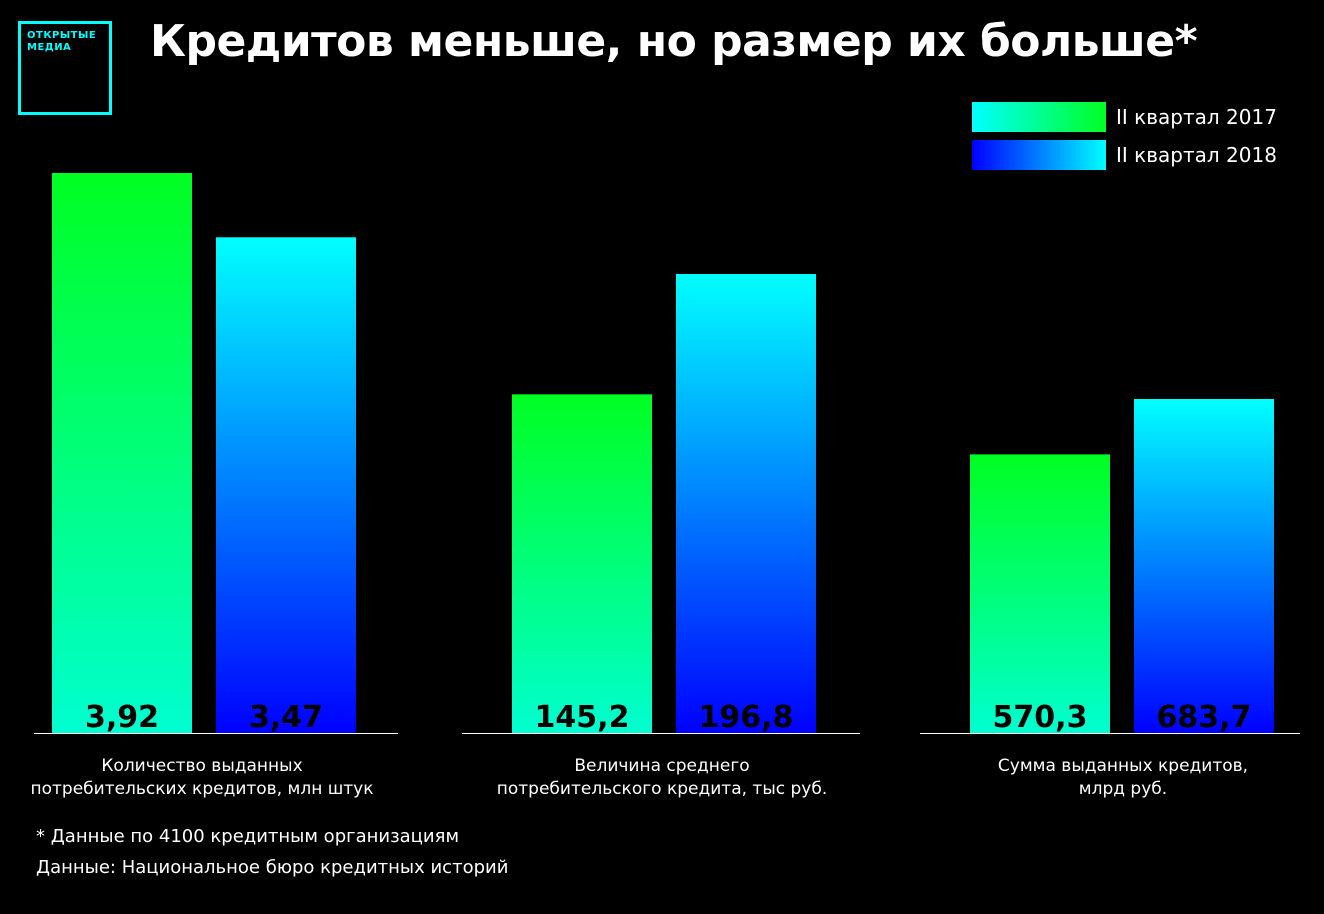  What do you see at coordinates (662, 789) in the screenshot?
I see `category-label-group-2-line-2: потребительского кредита, тыс руб.` at bounding box center [662, 789].